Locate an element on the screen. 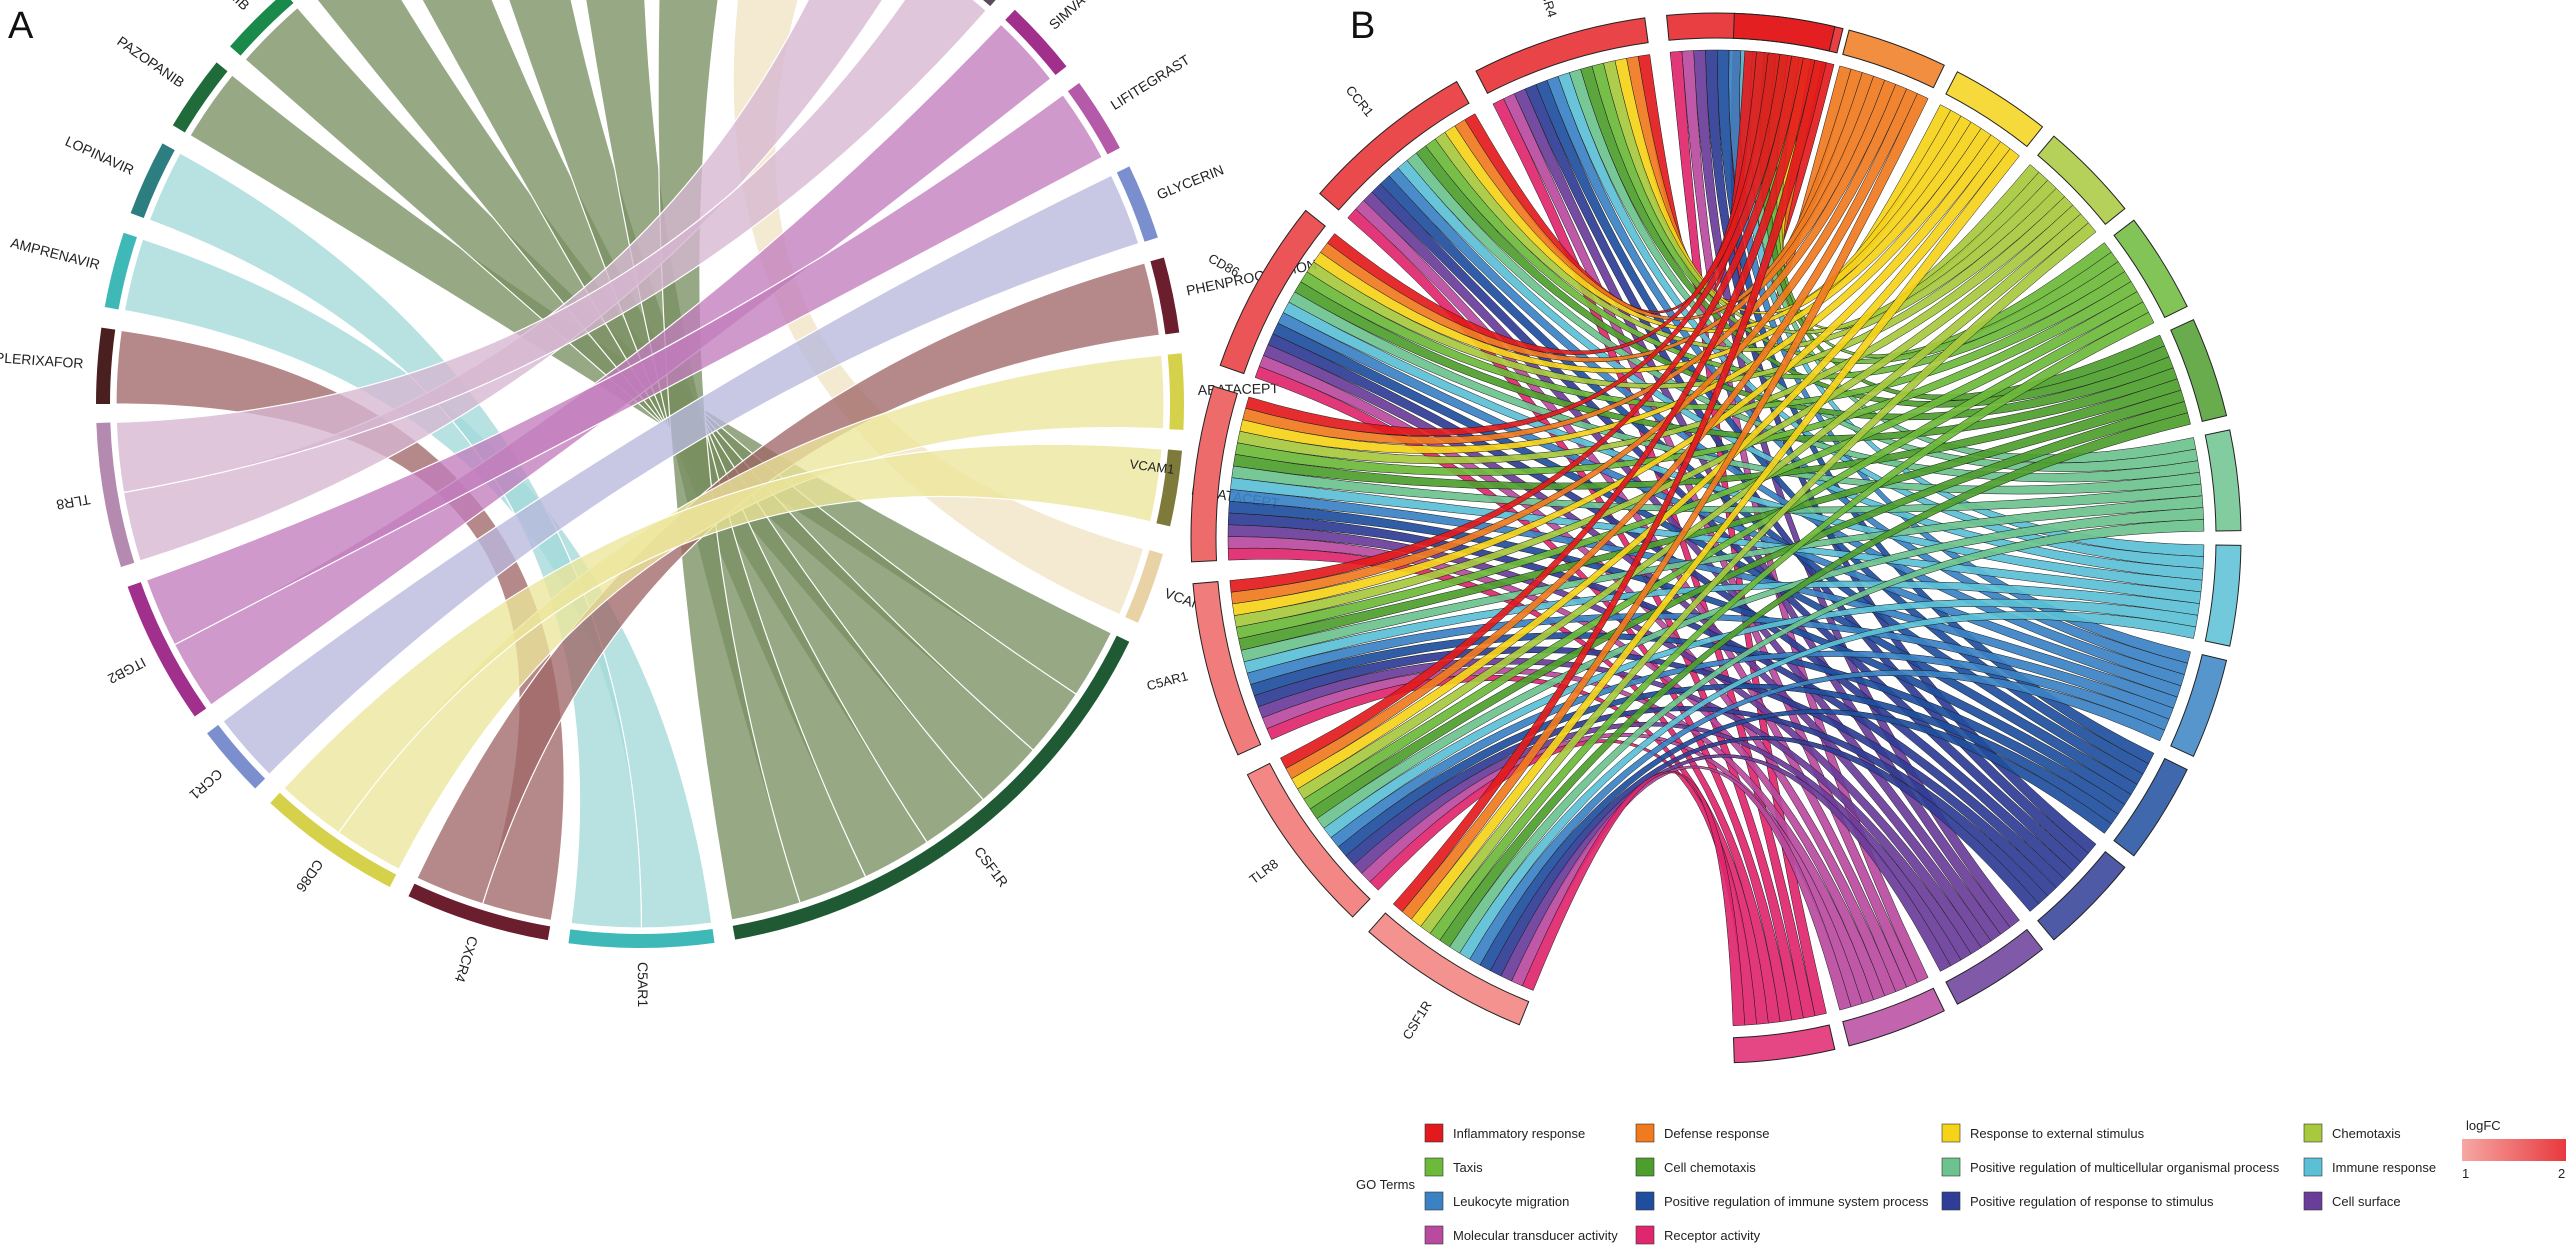  ribbon-cd86-response-to-external-stimulus is located at coordinates (1647, 247).